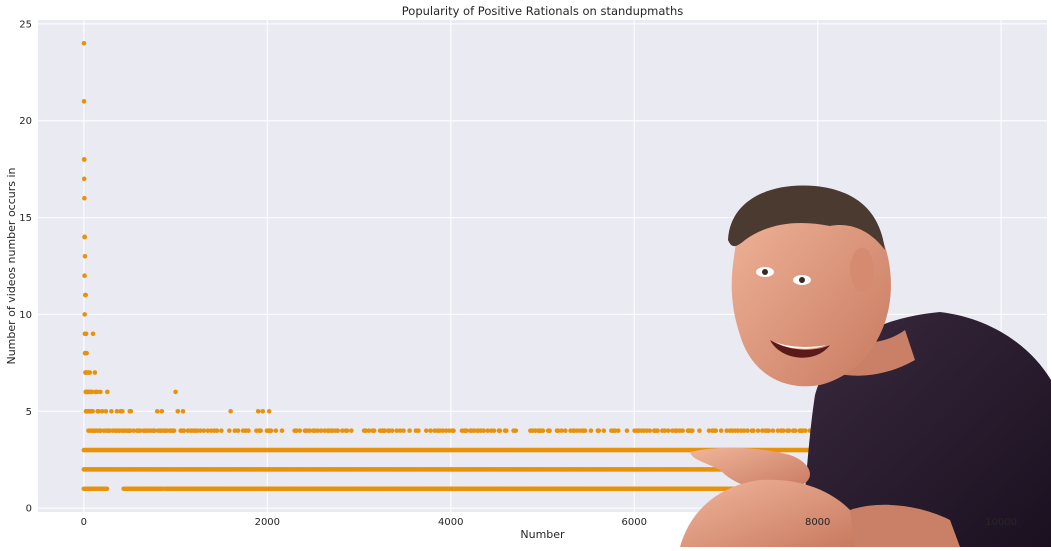 This screenshot has width=1051, height=551. Describe the element at coordinates (25, 218) in the screenshot. I see `y-tick-label: 15` at that location.